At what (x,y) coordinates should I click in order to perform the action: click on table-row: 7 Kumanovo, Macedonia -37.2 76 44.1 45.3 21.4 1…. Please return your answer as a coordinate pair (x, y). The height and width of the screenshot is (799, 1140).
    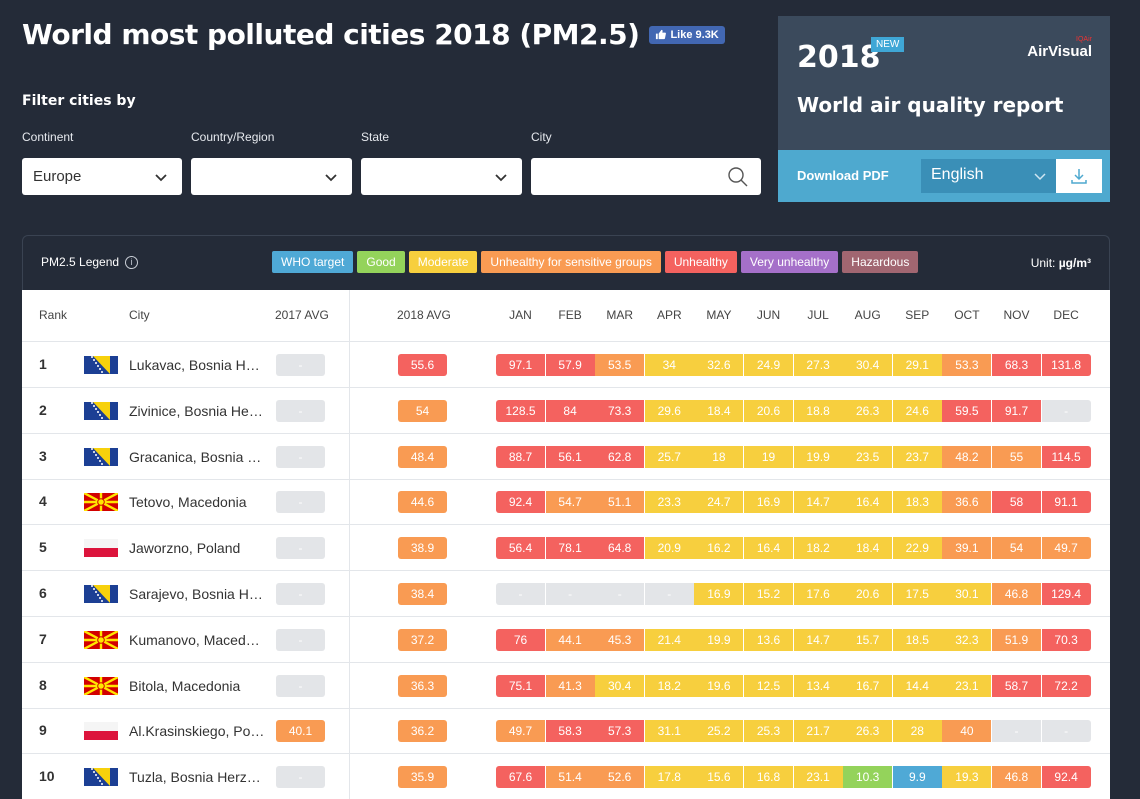
    Looking at the image, I should click on (566, 640).